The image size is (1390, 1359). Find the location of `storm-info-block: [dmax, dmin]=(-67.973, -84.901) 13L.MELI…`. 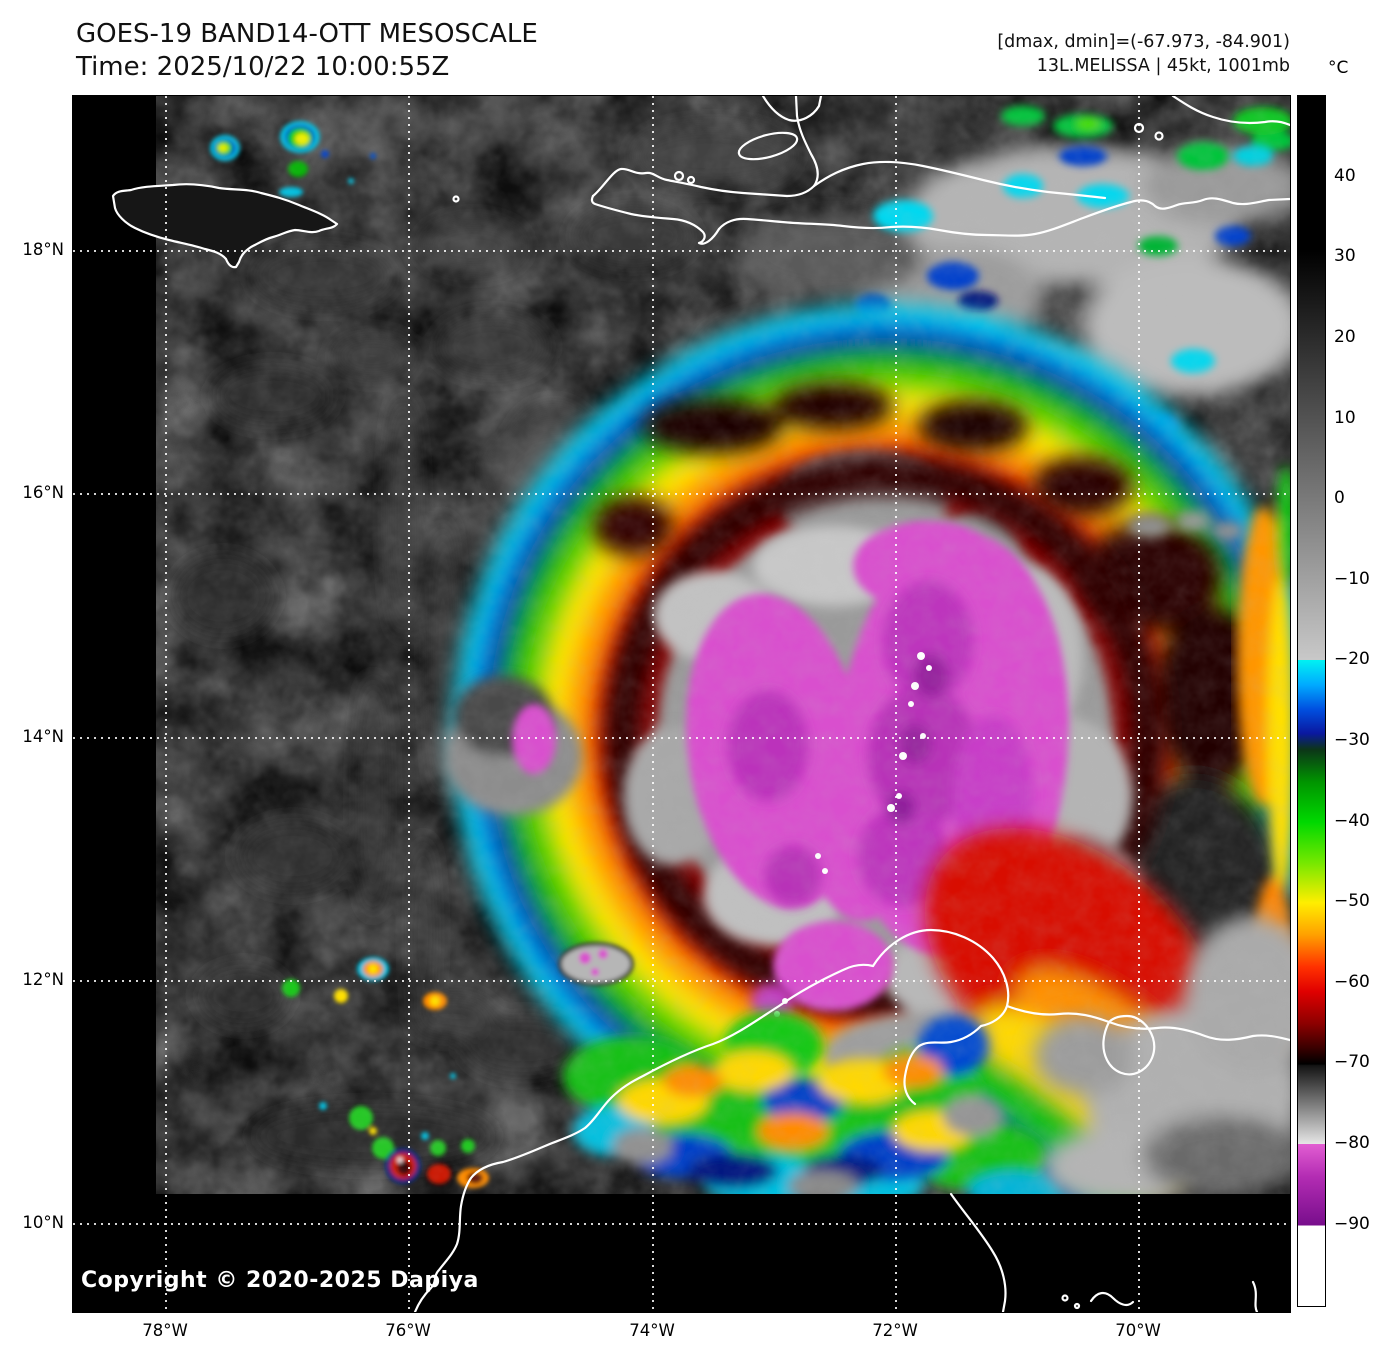

storm-info-block: [dmax, dmin]=(-67.973, -84.901) 13L.MELI… is located at coordinates (1143, 54).